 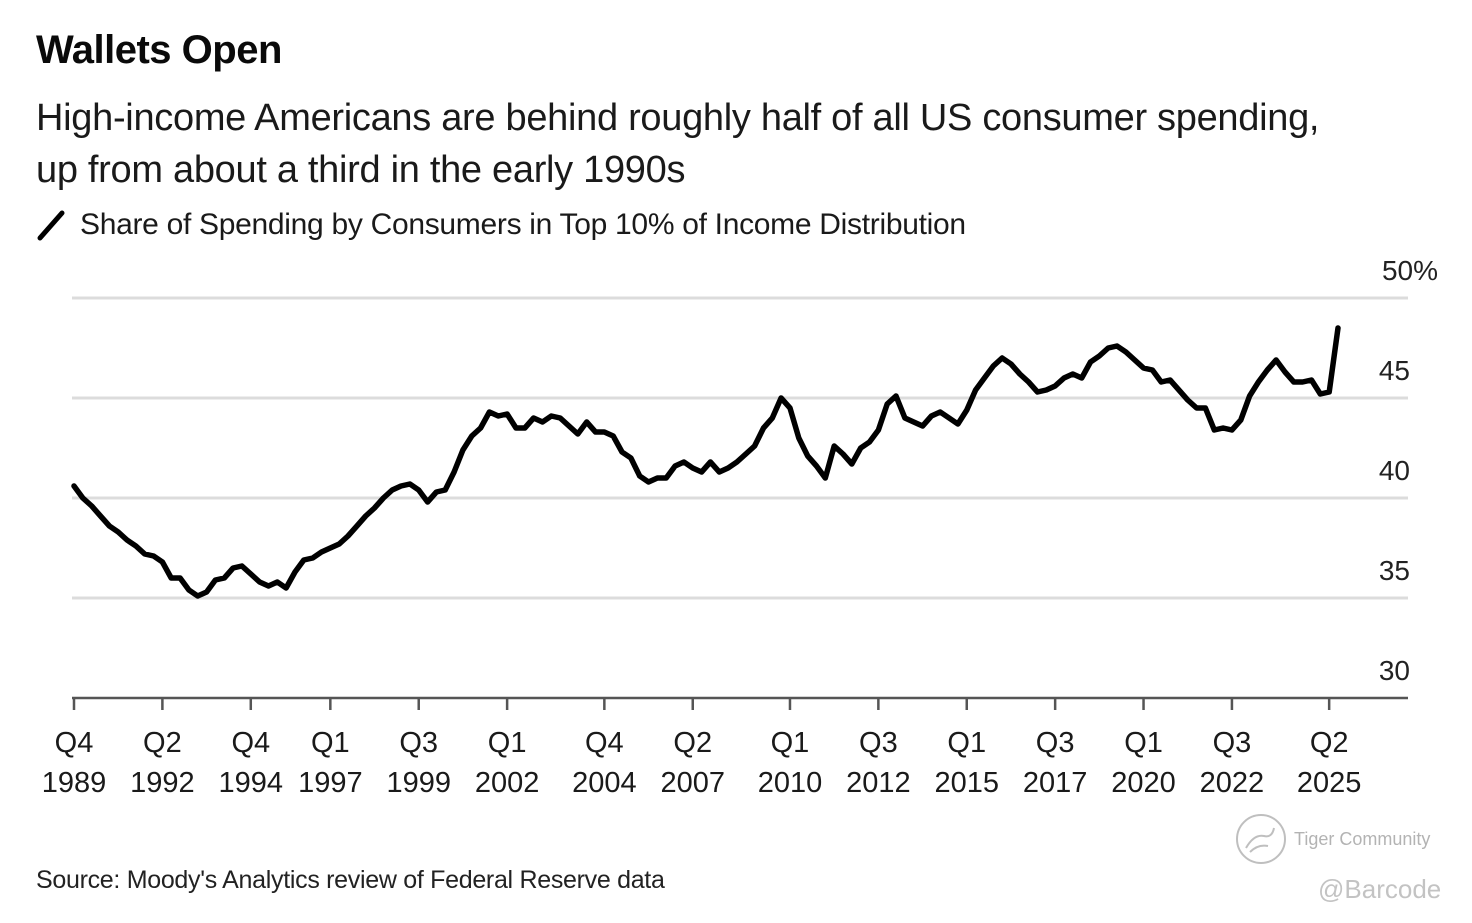 I want to click on tiger-logo-icon, so click(x=1261, y=839).